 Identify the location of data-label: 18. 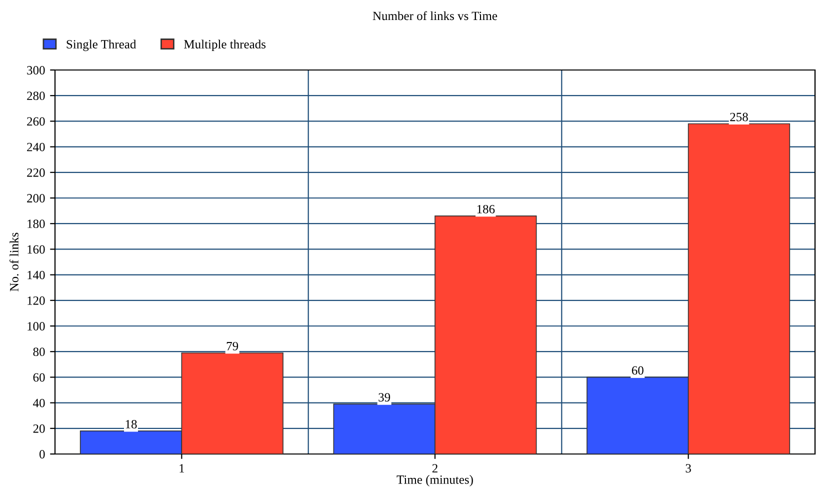
(131, 424).